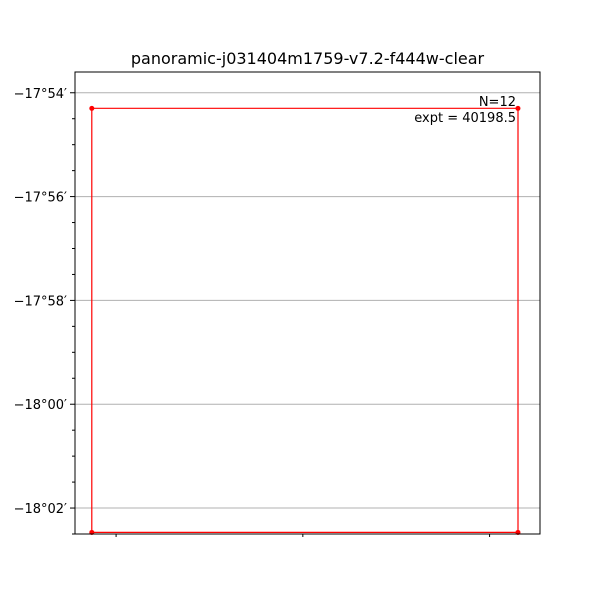 This screenshot has height=600, width=600. Describe the element at coordinates (40, 301) in the screenshot. I see `y-tick-label-2: −17°58′` at that location.